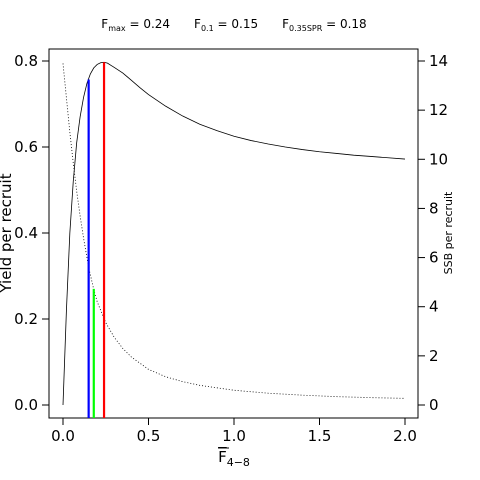  I want to click on chart-header: Fmax = 0.24 F0.1 = 0.15 F0.35SPR = 0.18, so click(233, 25).